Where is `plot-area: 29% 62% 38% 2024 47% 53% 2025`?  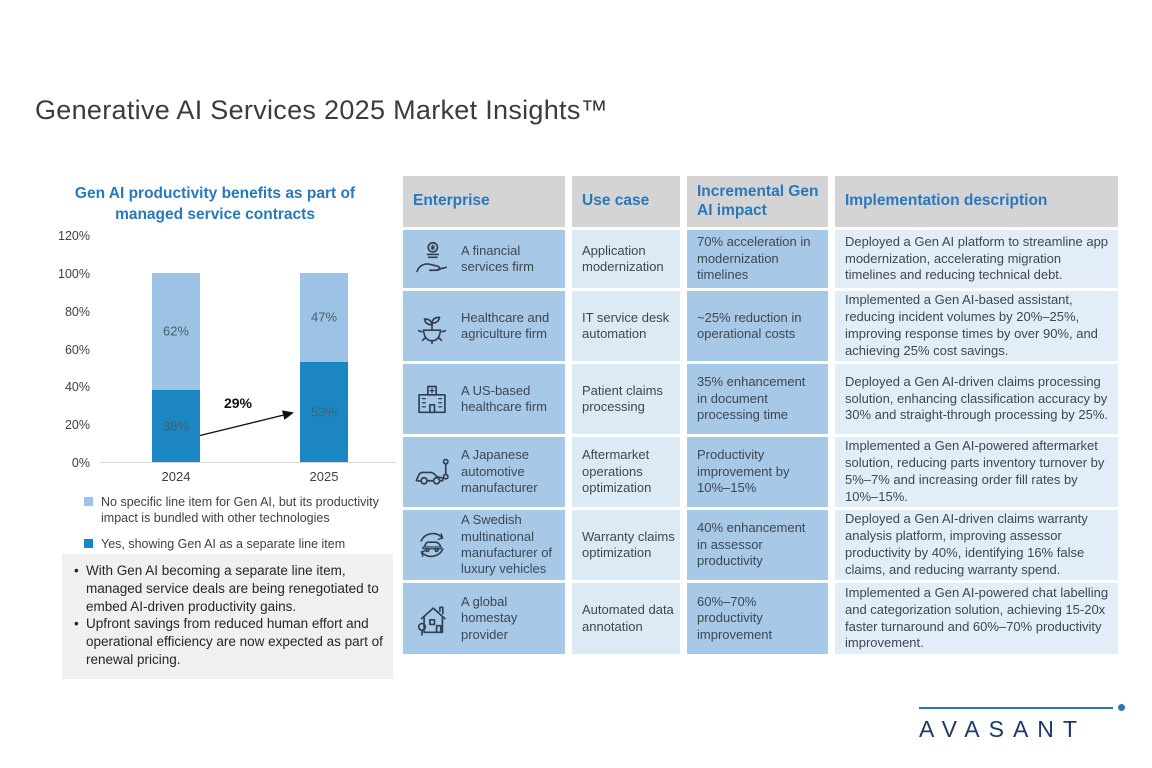
plot-area: 29% 62% 38% 2024 47% 53% 2025 is located at coordinates (248, 360).